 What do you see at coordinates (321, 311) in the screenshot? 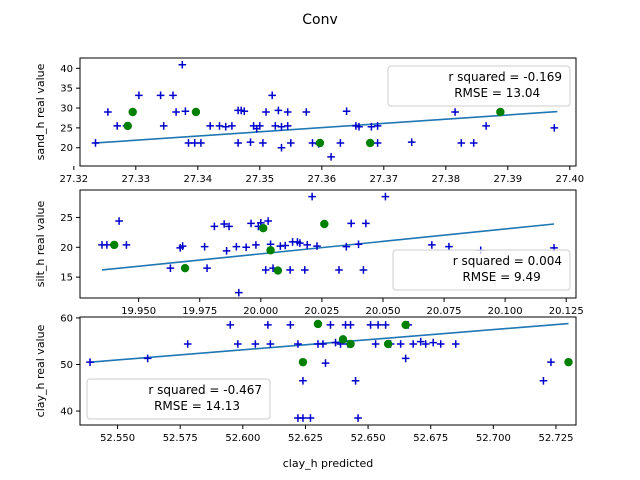
I see `silt-x-tick-label: 20.025` at bounding box center [321, 311].